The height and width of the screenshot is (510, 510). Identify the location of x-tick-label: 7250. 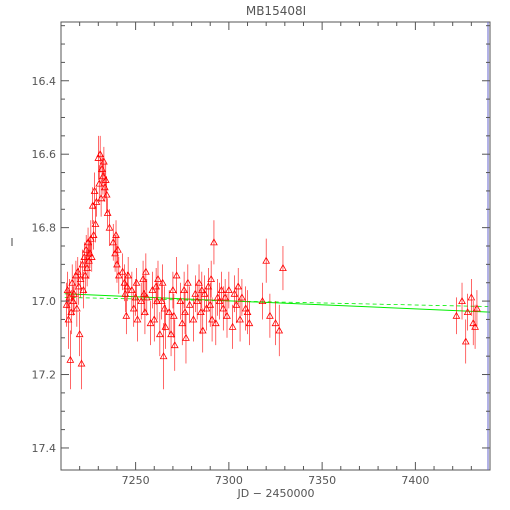
(136, 480).